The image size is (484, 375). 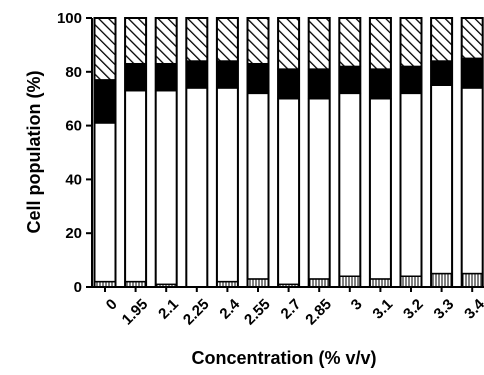 What do you see at coordinates (411, 281) in the screenshot?
I see `bar-segment-0-3.2` at bounding box center [411, 281].